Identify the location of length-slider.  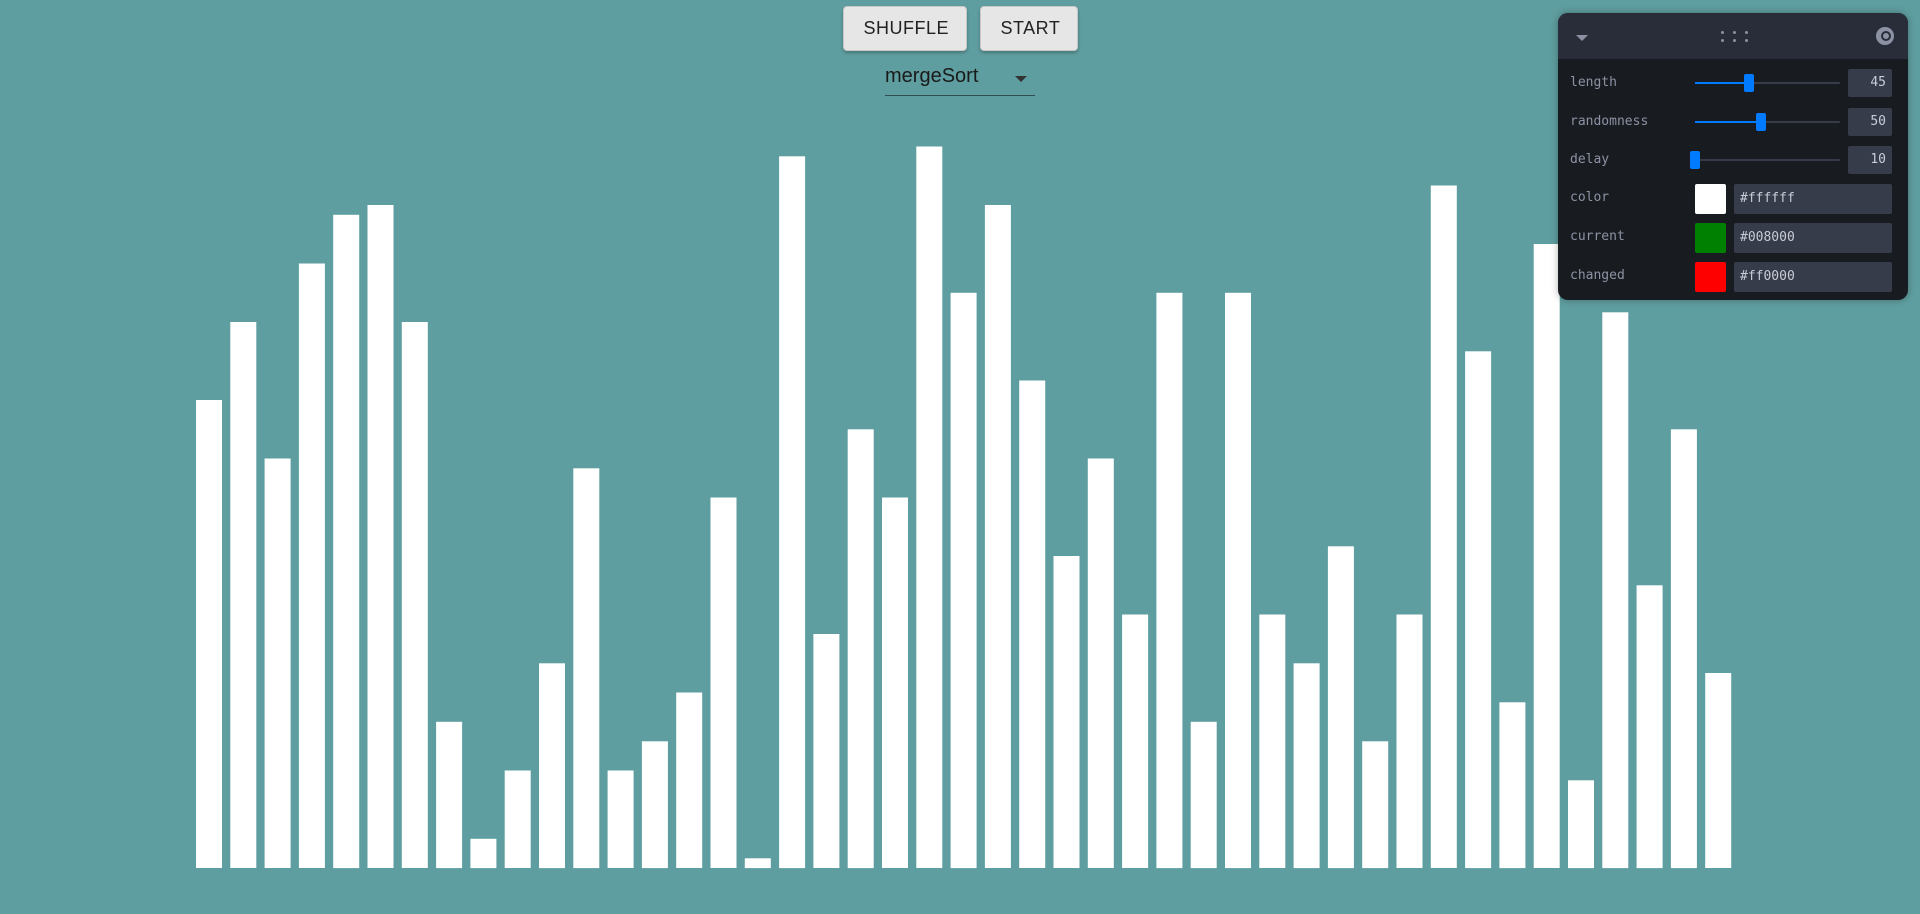
(1767, 83).